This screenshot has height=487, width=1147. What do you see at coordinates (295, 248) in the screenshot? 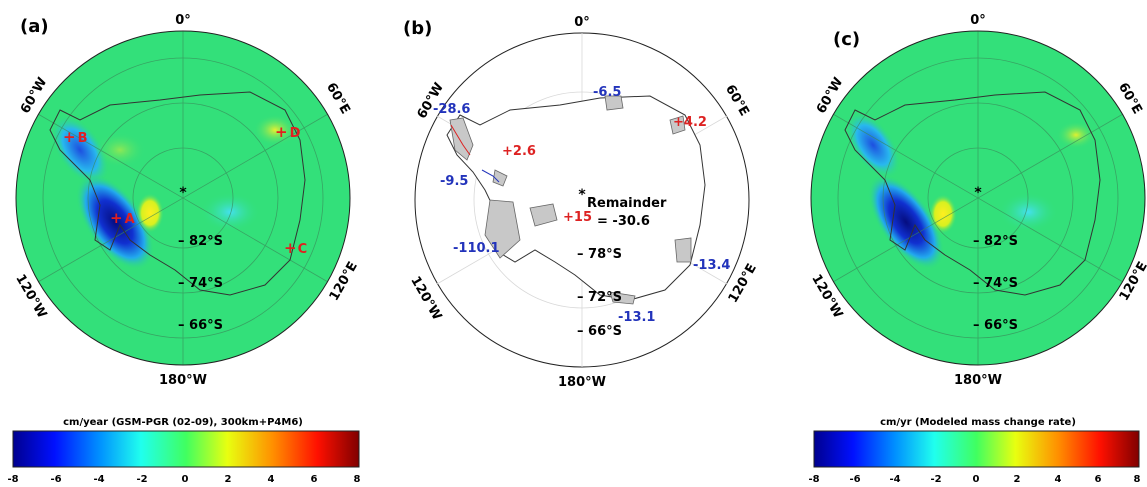
I see `point-c-marker: +C` at bounding box center [295, 248].